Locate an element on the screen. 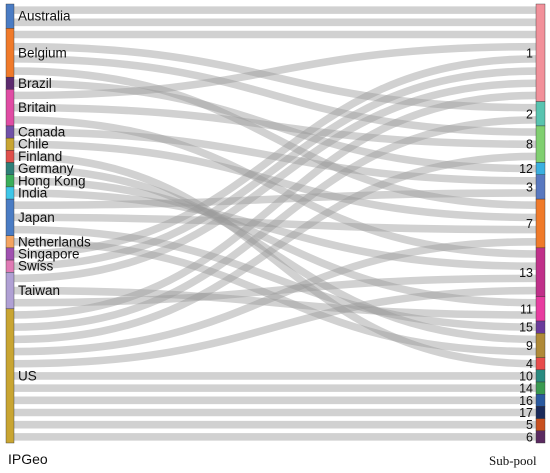 This screenshot has width=550, height=473. left-node-finland is located at coordinates (10, 156).